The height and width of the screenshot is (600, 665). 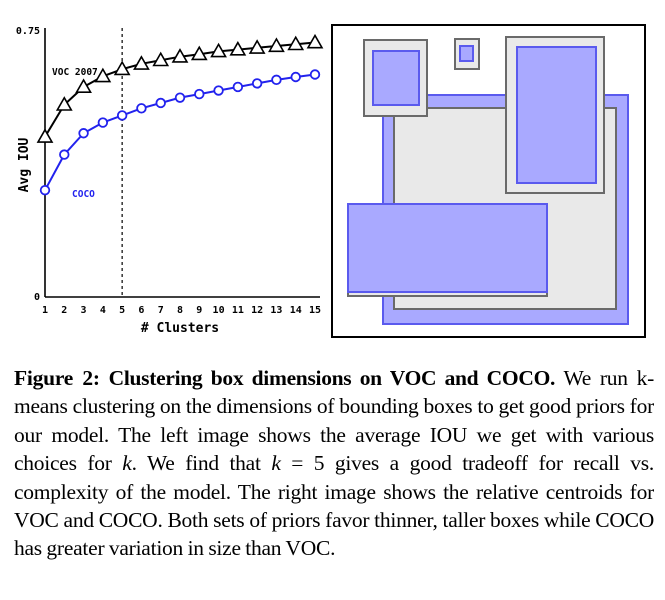 I want to click on x-tick-label: 14, so click(x=296, y=310).